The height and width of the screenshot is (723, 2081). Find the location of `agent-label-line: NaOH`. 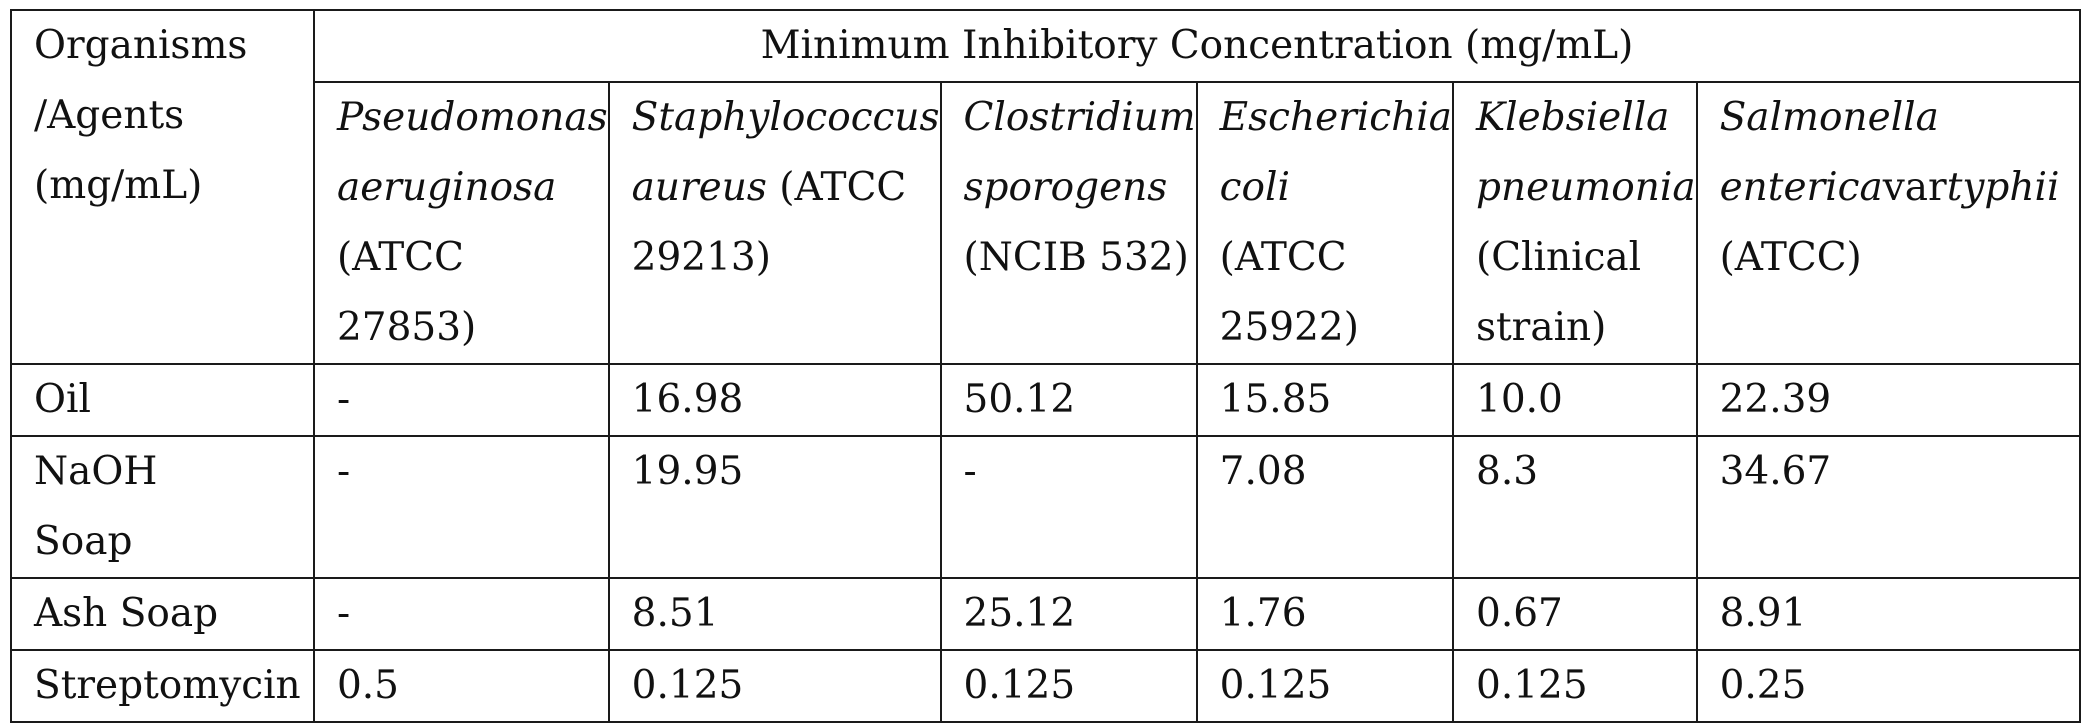

agent-label-line: NaOH is located at coordinates (96, 471).